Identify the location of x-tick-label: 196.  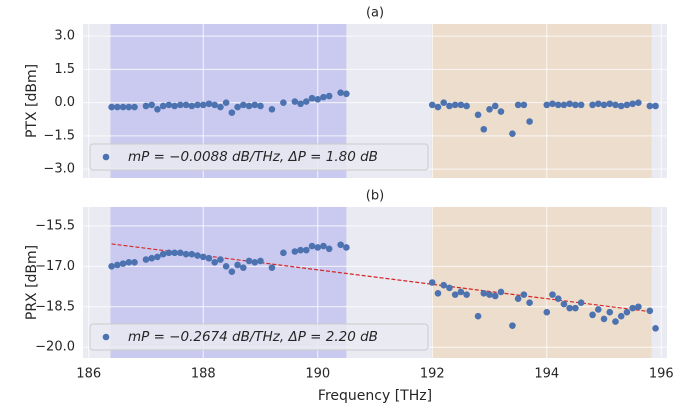
(661, 374).